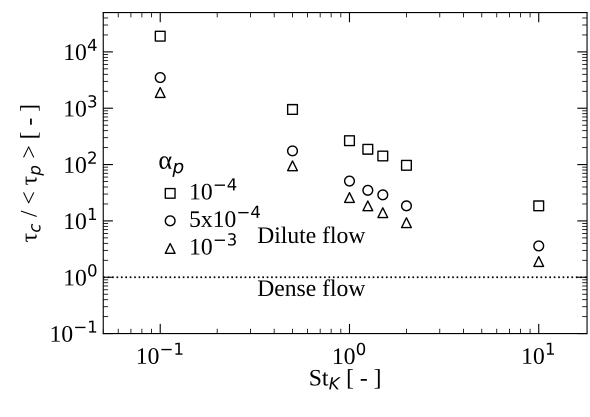  I want to click on y-tick-label: 10$^{4}$, so click(81, 49).